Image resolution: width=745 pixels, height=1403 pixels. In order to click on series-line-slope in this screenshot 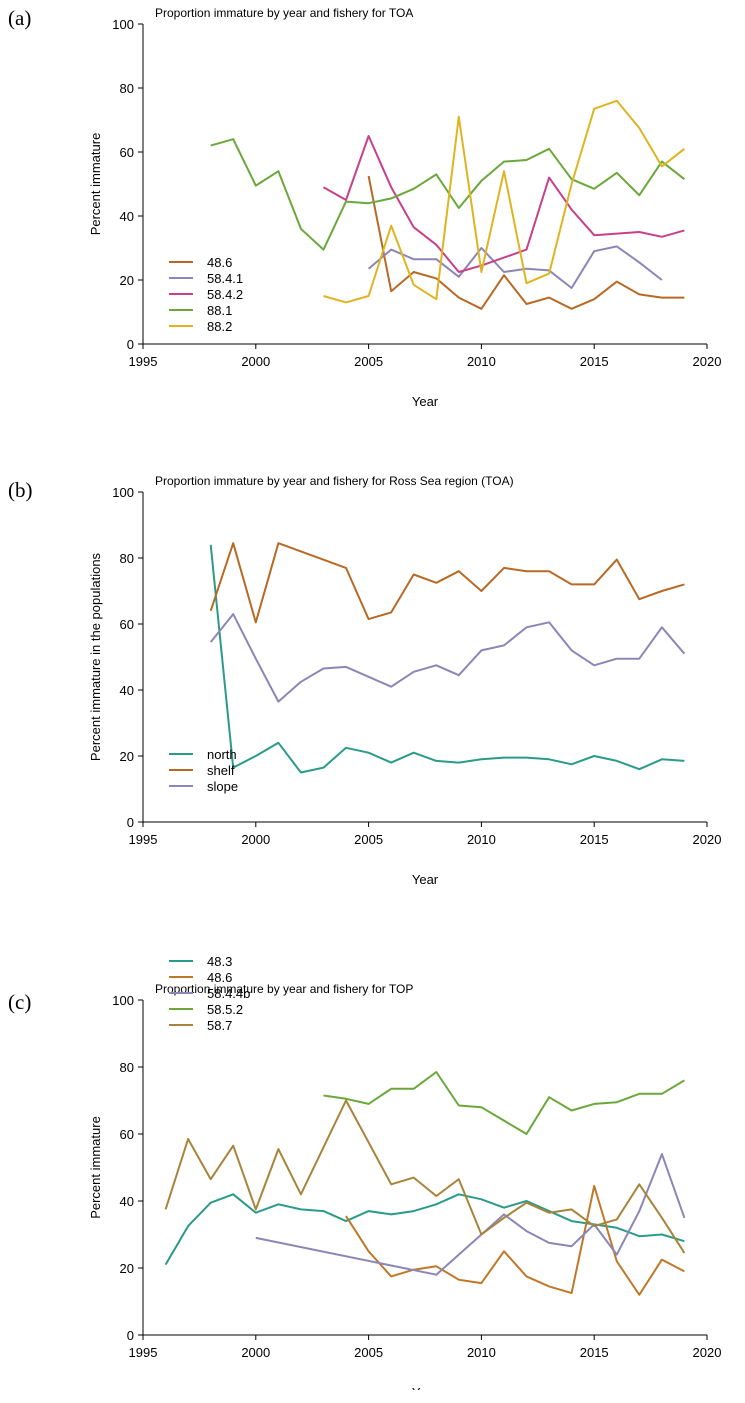, I will do `click(447, 658)`.